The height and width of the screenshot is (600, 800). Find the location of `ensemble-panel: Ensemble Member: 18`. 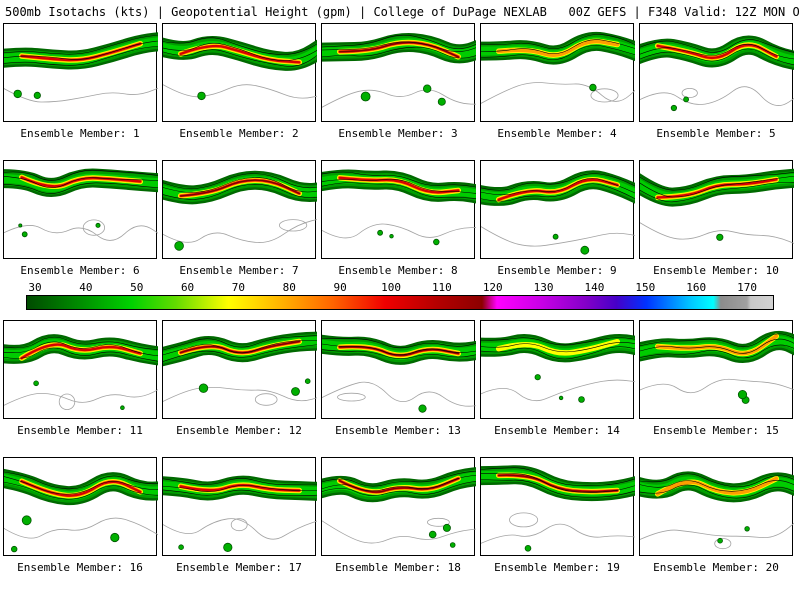

ensemble-panel: Ensemble Member: 18 is located at coordinates (398, 515).